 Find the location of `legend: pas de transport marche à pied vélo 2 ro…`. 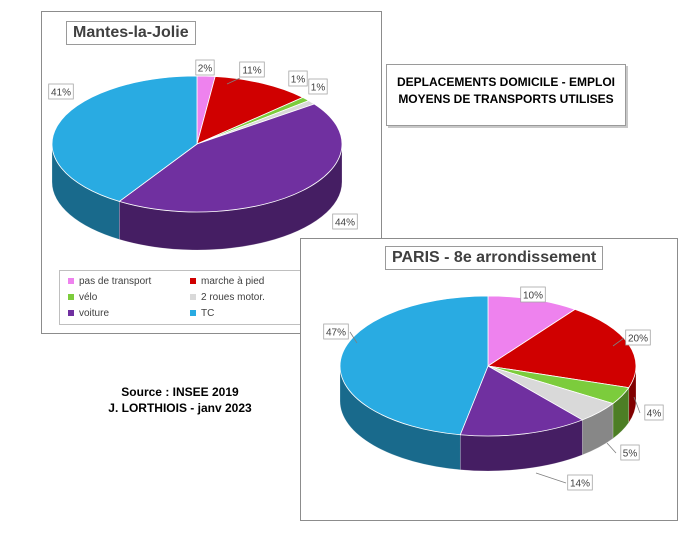

legend: pas de transport marche à pied vélo 2 ro… is located at coordinates (185, 297).